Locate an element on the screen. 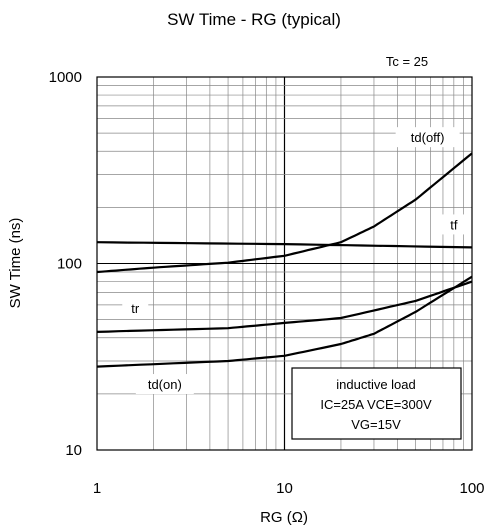 This screenshot has height=532, width=487. condition-label: Tc = 25 is located at coordinates (407, 61).